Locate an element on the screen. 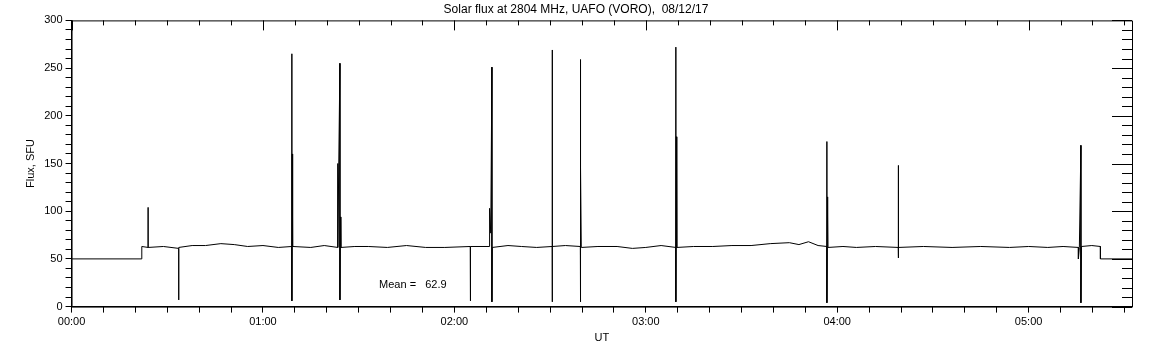  x-tick-label: 04:00 is located at coordinates (837, 321).